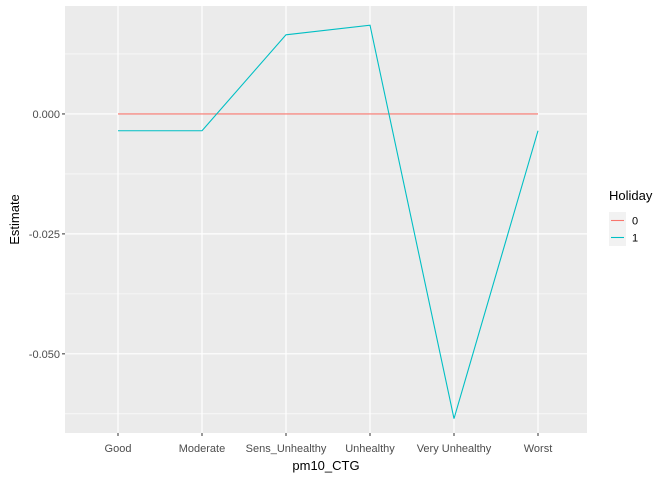 The width and height of the screenshot is (672, 480). I want to click on y-axis-title: Estimate, so click(14, 219).